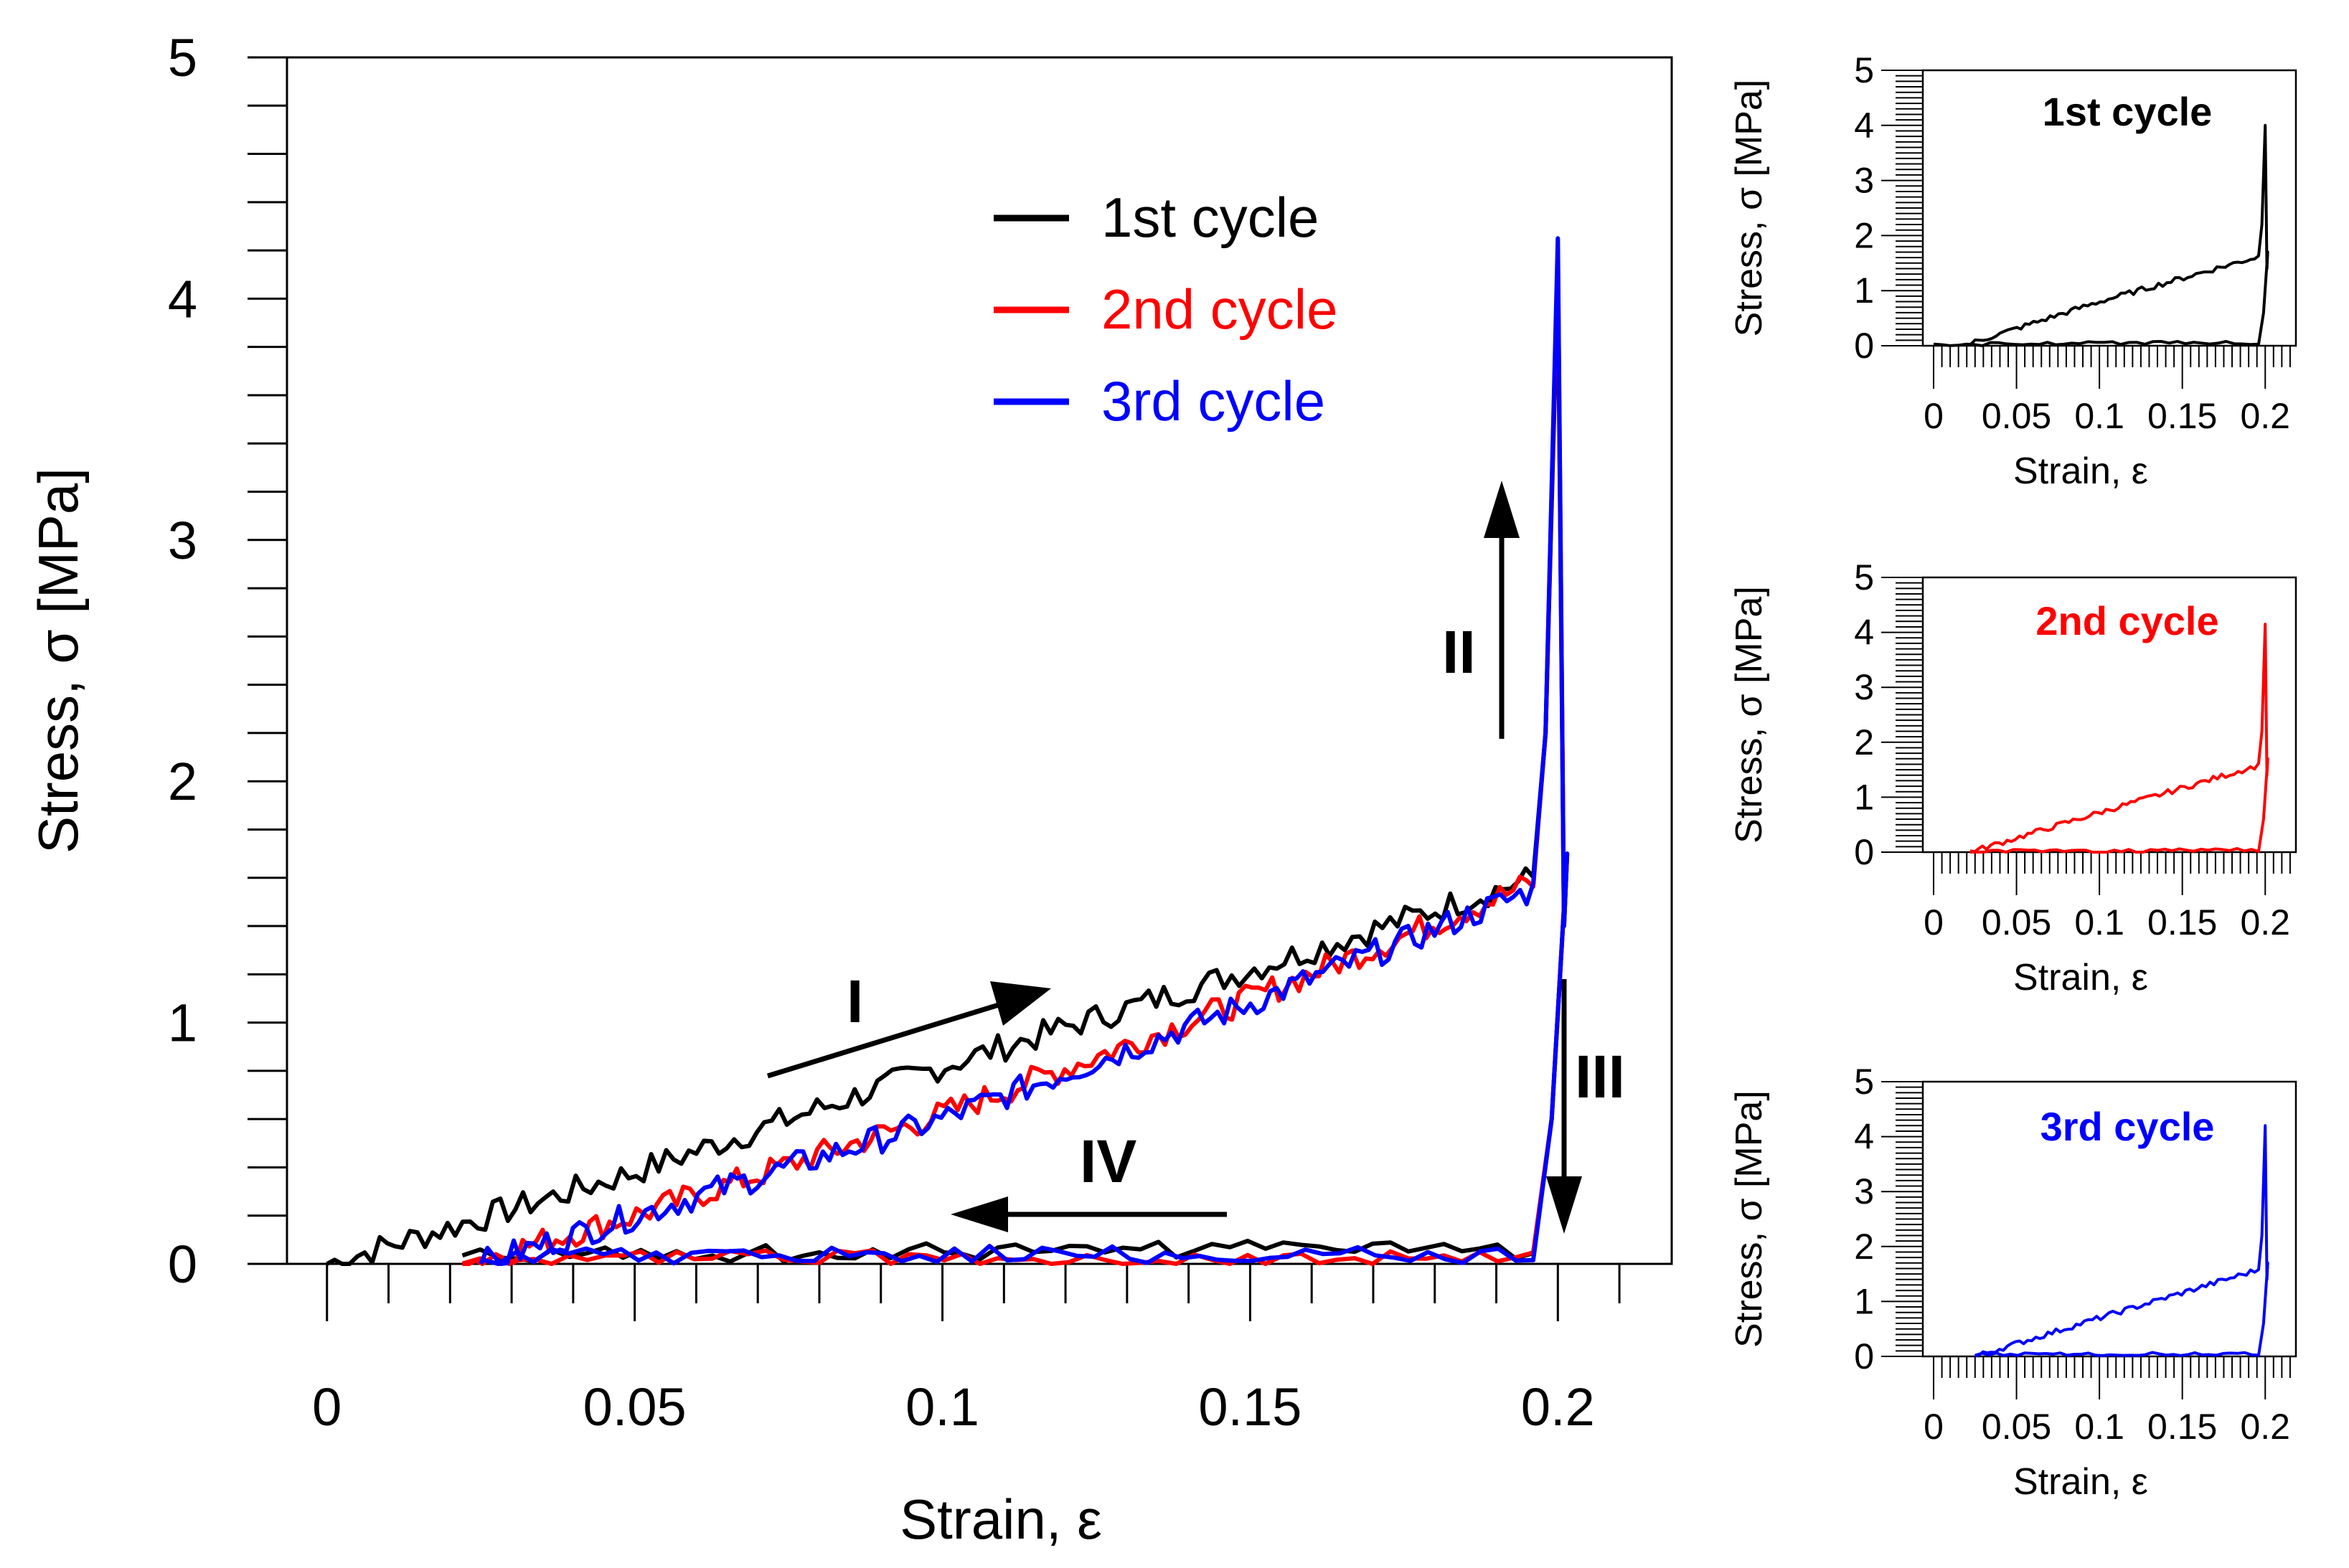  I want to click on series-line-3rd-cycle, so click(2121, 1241).